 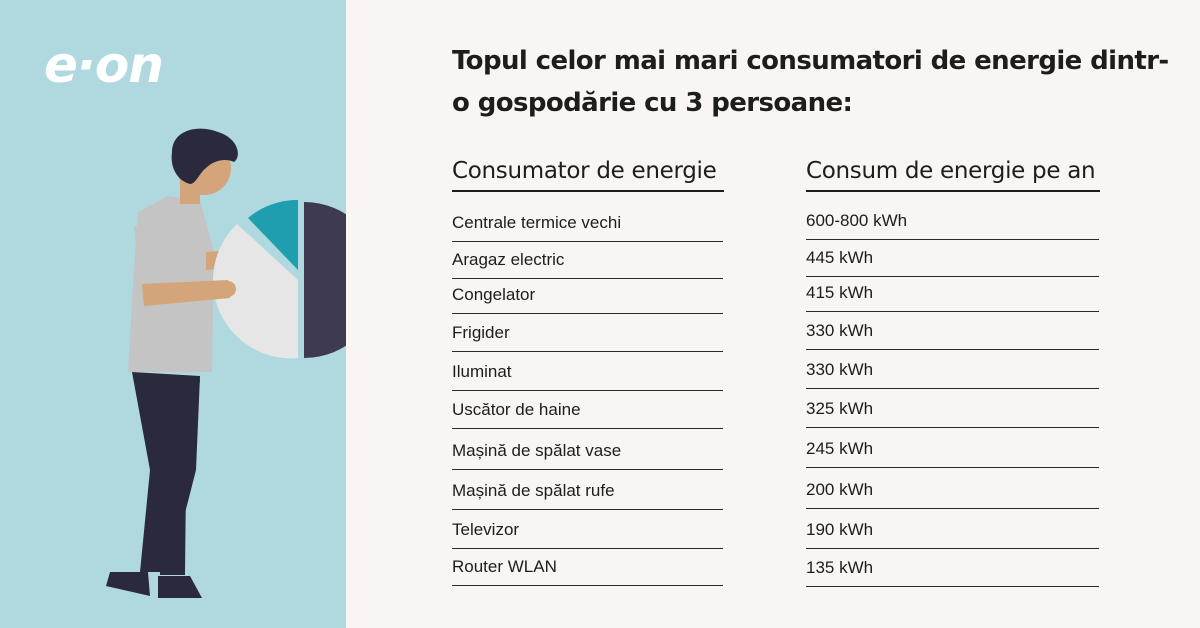 What do you see at coordinates (588, 175) in the screenshot?
I see `column-header-consumer: Consumator de energie` at bounding box center [588, 175].